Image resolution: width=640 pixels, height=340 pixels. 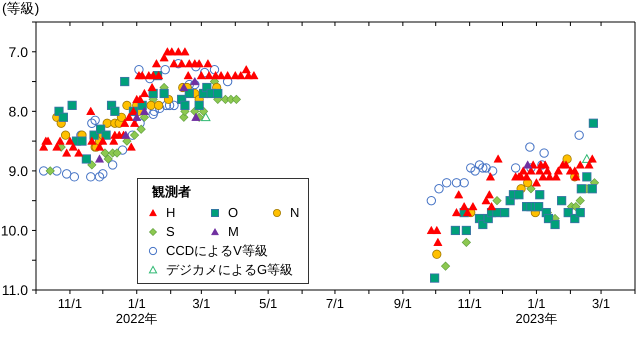 What do you see at coordinates (268, 303) in the screenshot?
I see `x-tick-label: 5/1` at bounding box center [268, 303].